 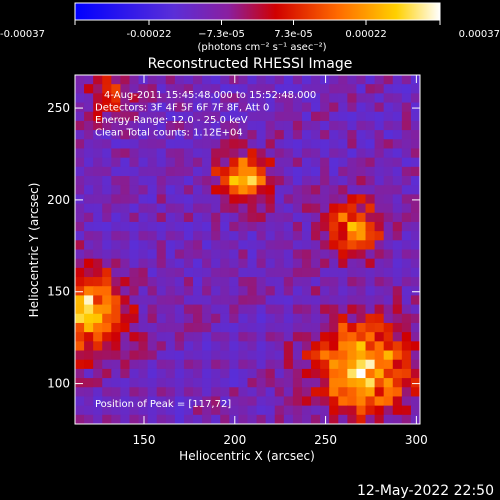 I want to click on y-tick-label: 250, so click(x=58, y=108).